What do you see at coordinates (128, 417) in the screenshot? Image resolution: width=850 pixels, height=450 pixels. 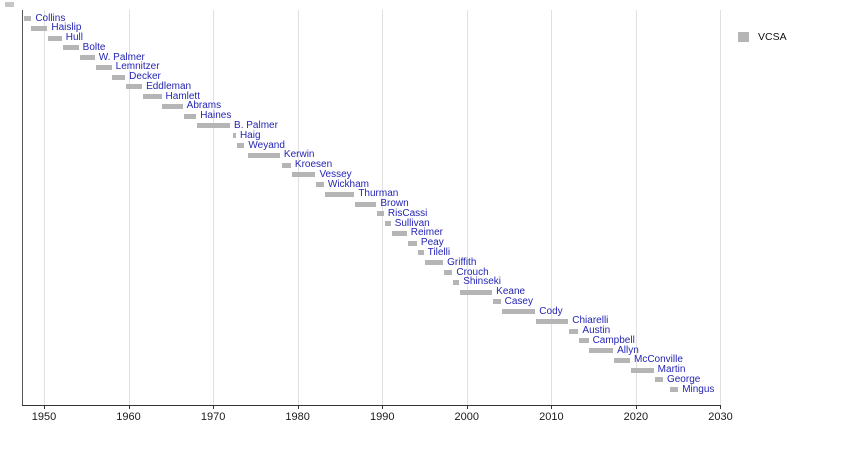 I see `x-tick-label-1960: 1960` at bounding box center [128, 417].